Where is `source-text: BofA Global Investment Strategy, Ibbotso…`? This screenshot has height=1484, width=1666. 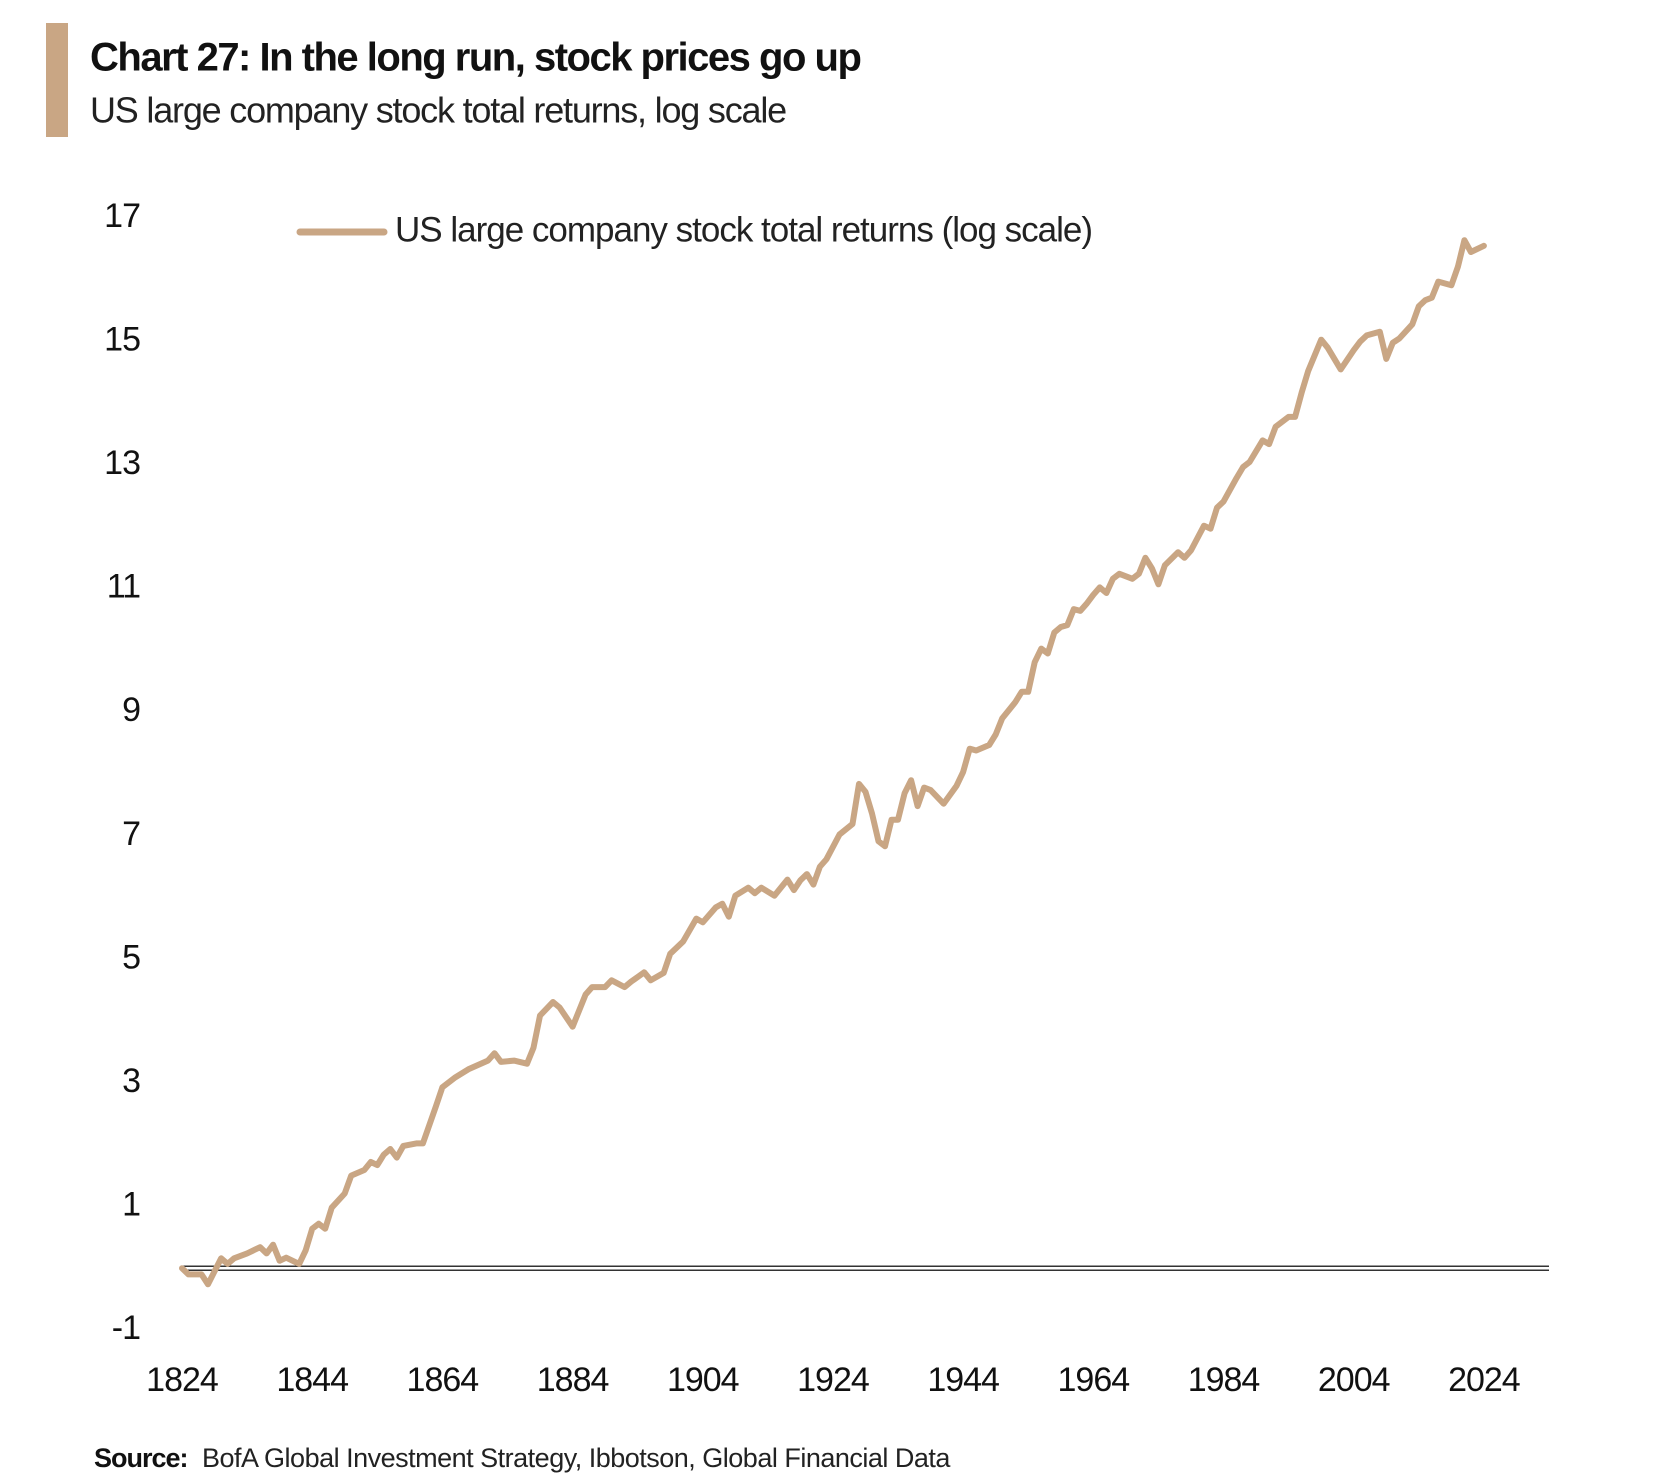
source-text: BofA Global Investment Strategy, Ibbotso… is located at coordinates (576, 1458).